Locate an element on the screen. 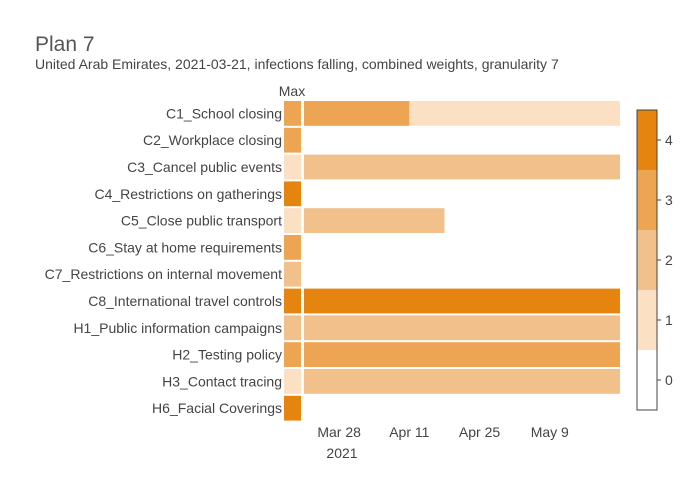 The width and height of the screenshot is (700, 500). x-tick-label: May 9 is located at coordinates (550, 432).